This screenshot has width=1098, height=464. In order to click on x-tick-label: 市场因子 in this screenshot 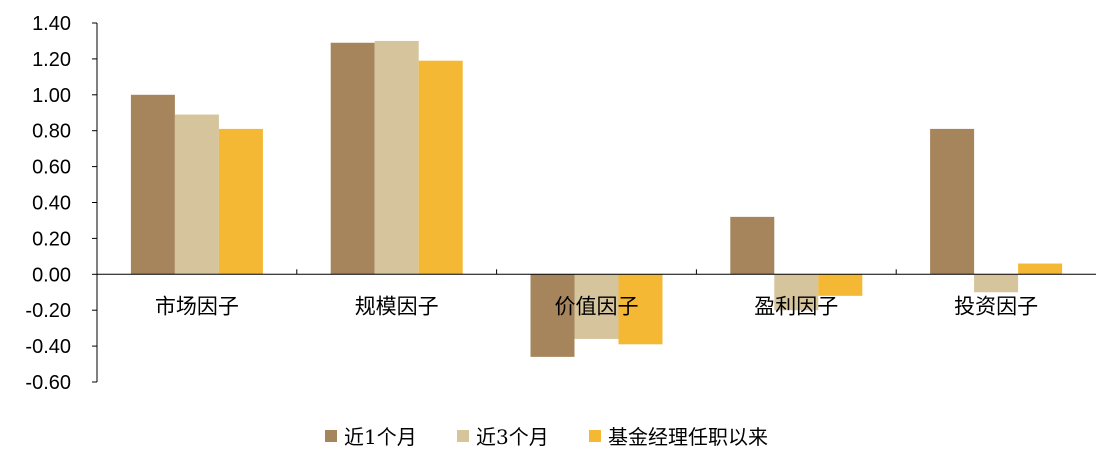, I will do `click(197, 306)`.